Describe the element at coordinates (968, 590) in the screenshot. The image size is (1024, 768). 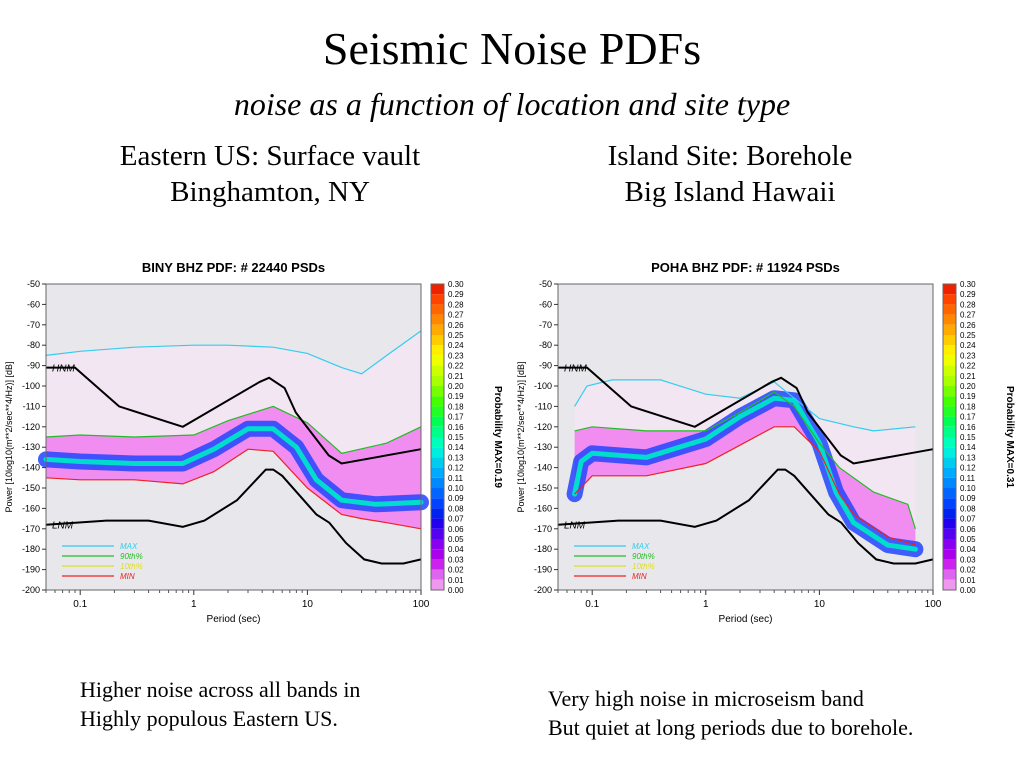
I see `colorbar-tick-label: 0.00` at that location.